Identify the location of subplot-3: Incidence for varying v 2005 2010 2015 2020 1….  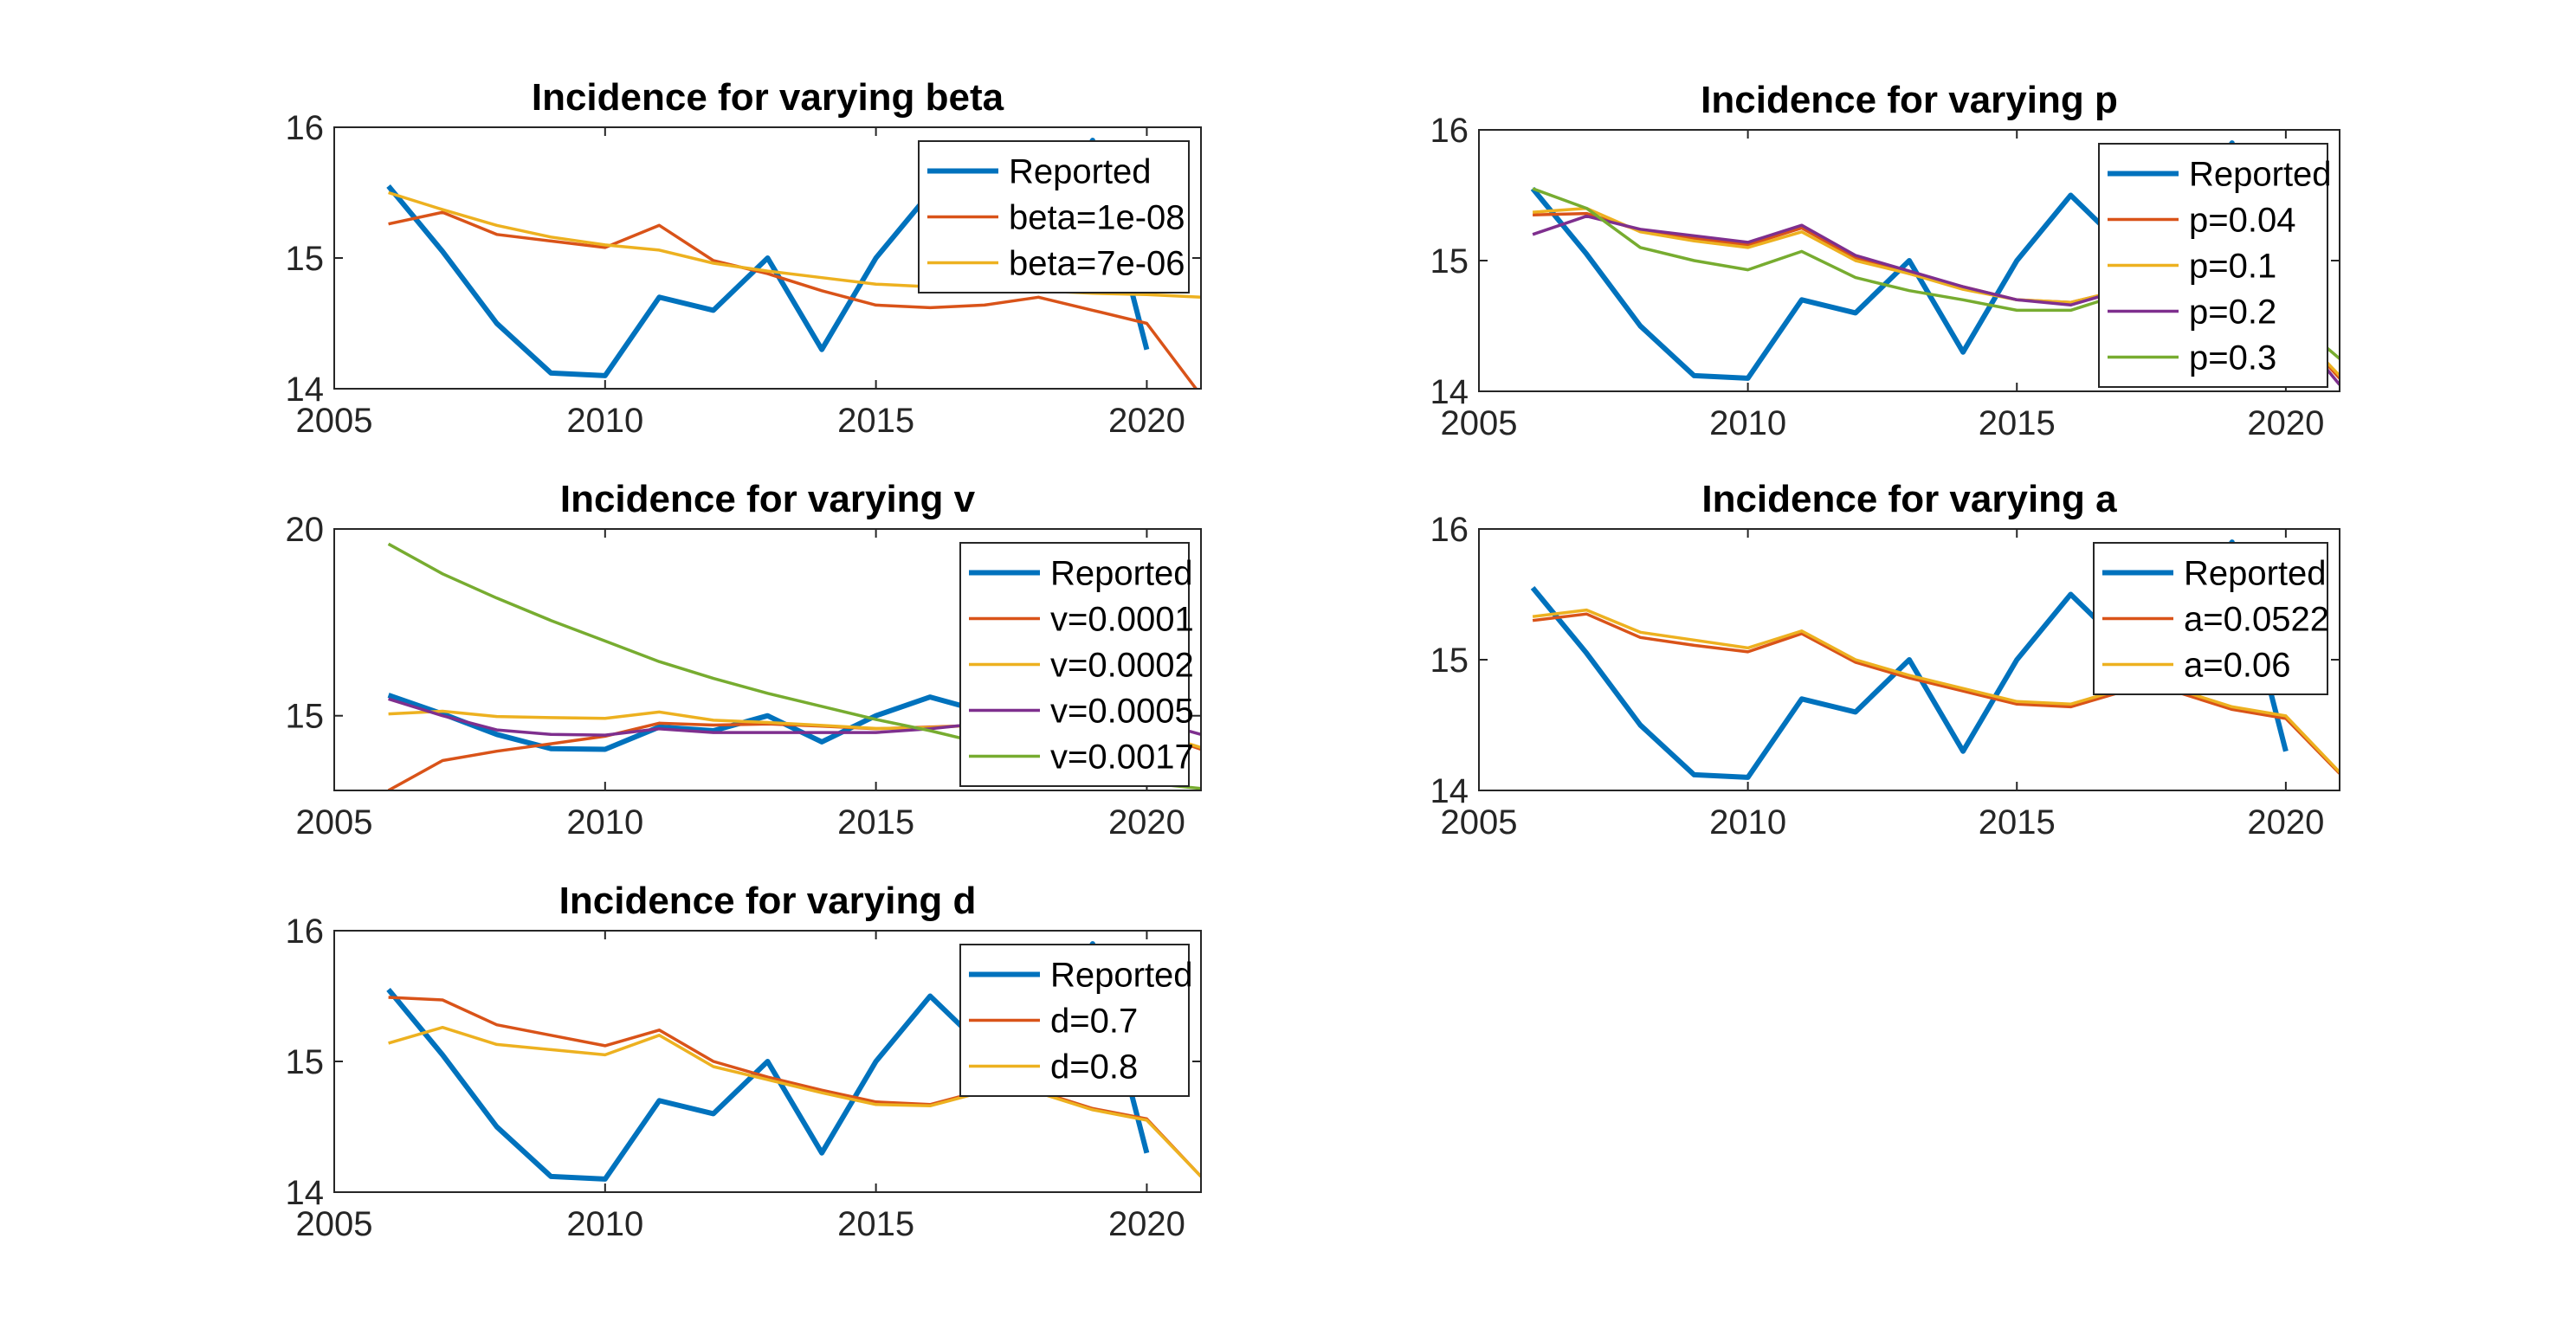
(744, 660).